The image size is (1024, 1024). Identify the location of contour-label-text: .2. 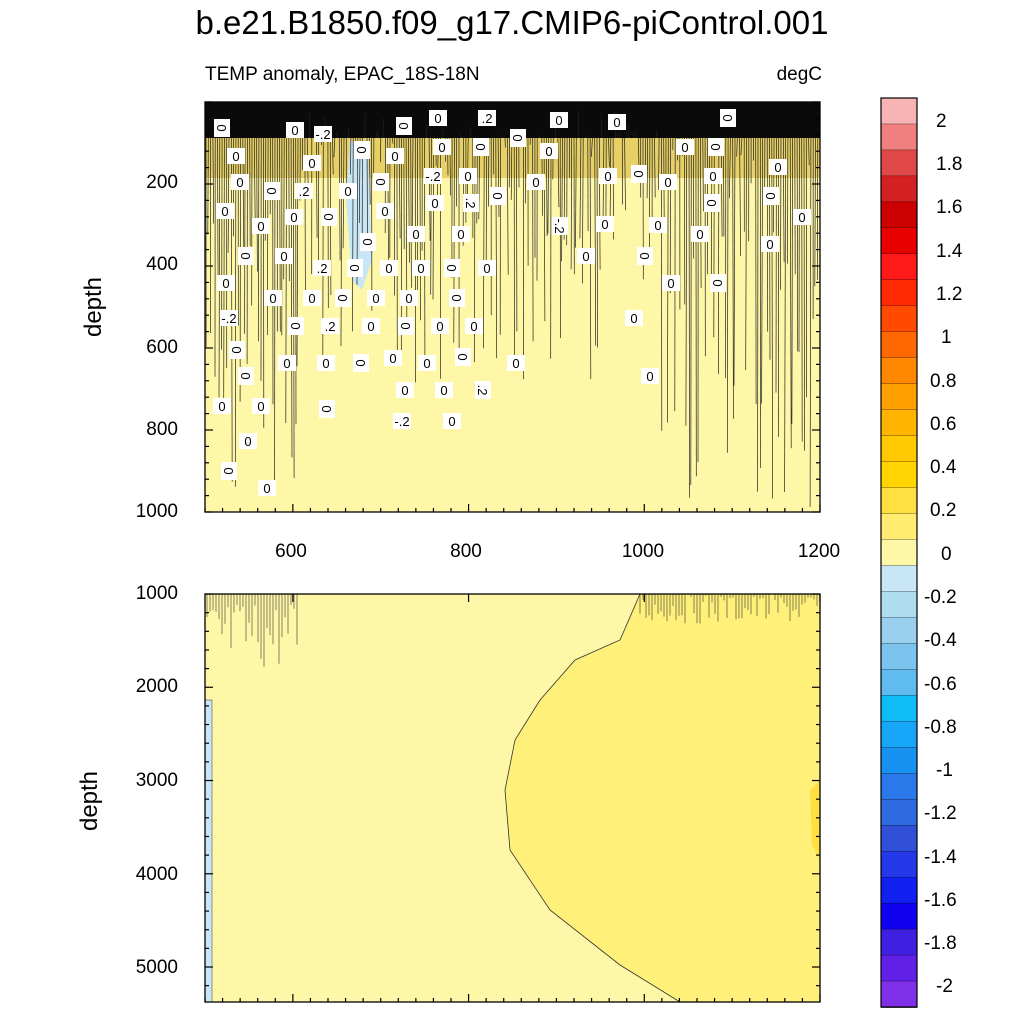
(330, 326).